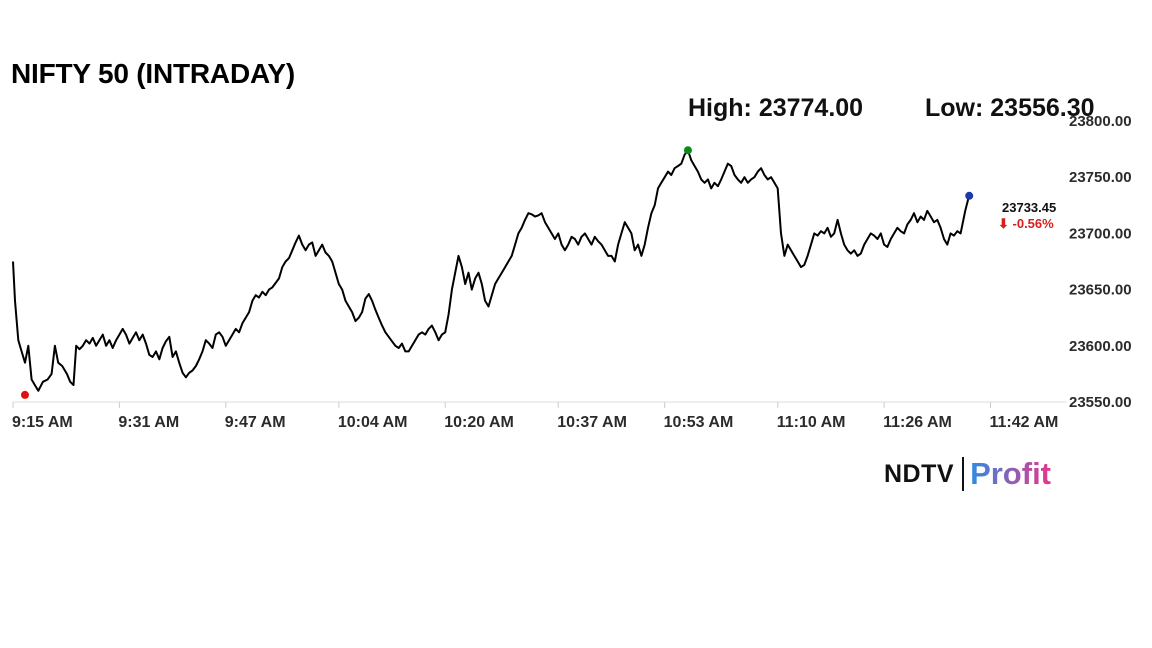  What do you see at coordinates (967, 474) in the screenshot?
I see `ndtv-profit-logo: NDTV Profit` at bounding box center [967, 474].